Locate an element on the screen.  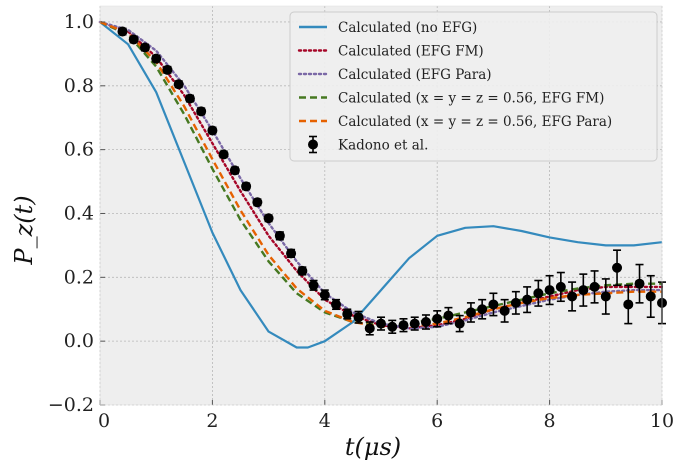
y-tick-label: 0.2 is located at coordinates (79, 277).